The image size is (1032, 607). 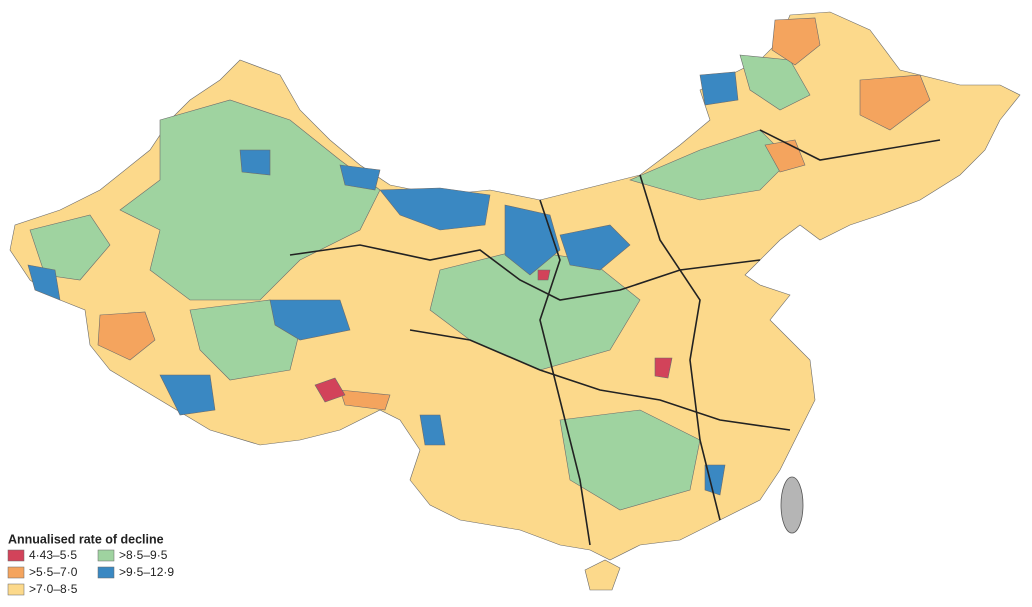 I want to click on taiwan, so click(x=792, y=505).